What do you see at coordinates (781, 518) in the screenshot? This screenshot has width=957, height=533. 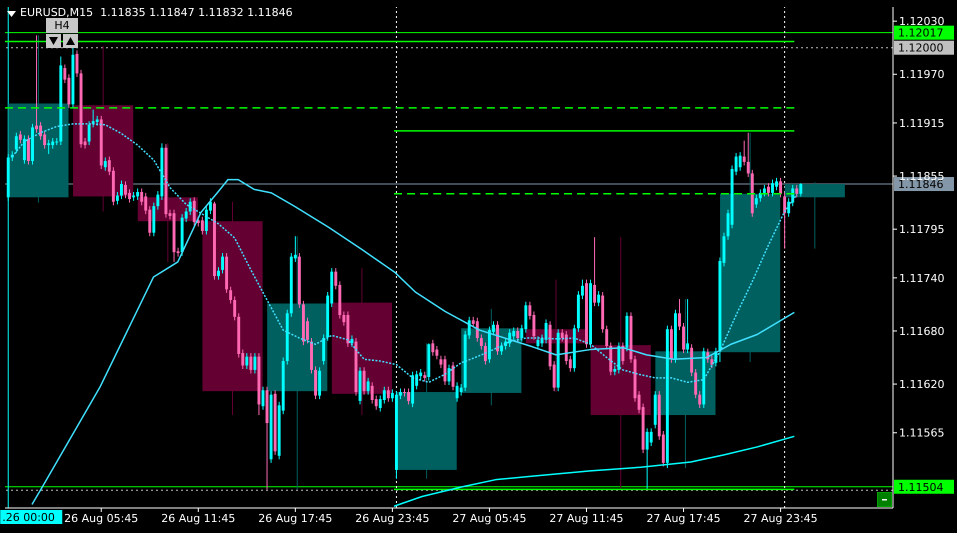 I see `x-tick-label: 27 Aug 23:45` at bounding box center [781, 518].